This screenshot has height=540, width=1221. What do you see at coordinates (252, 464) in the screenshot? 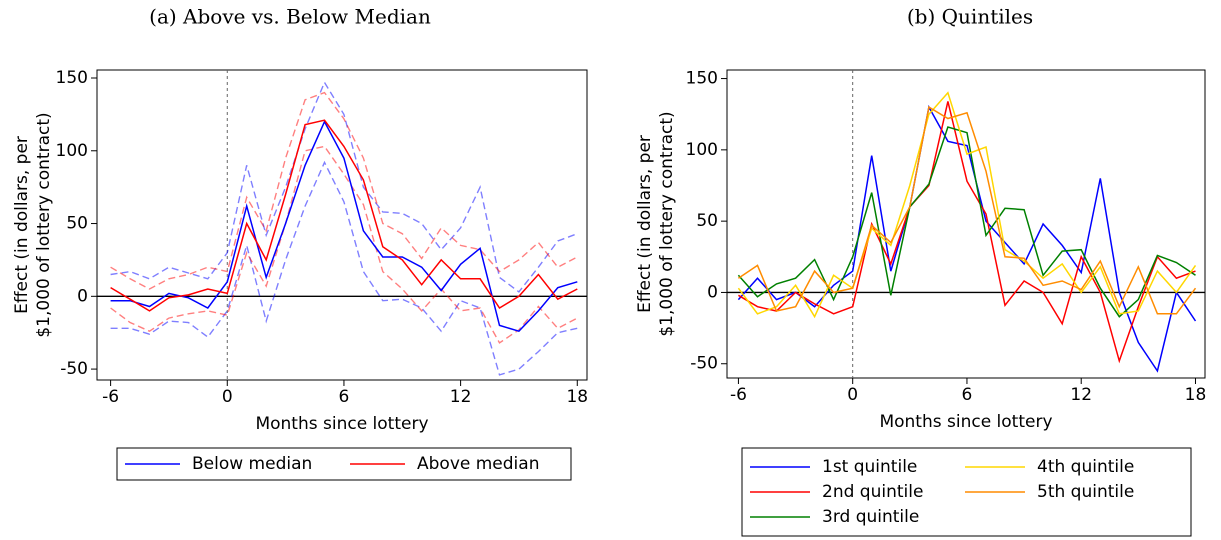
I see `legend-label: Below median` at bounding box center [252, 464].